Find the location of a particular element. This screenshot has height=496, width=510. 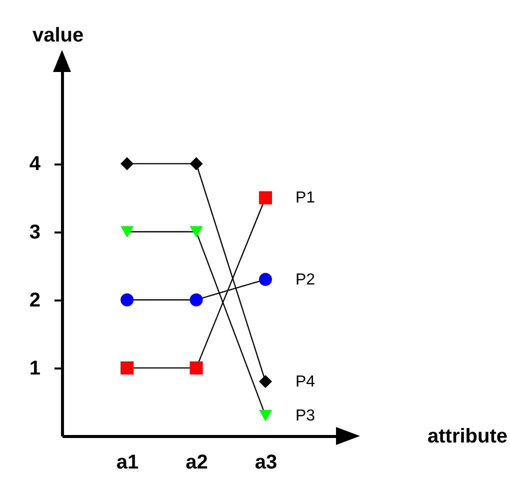

x-tick-label: a2 is located at coordinates (197, 463).